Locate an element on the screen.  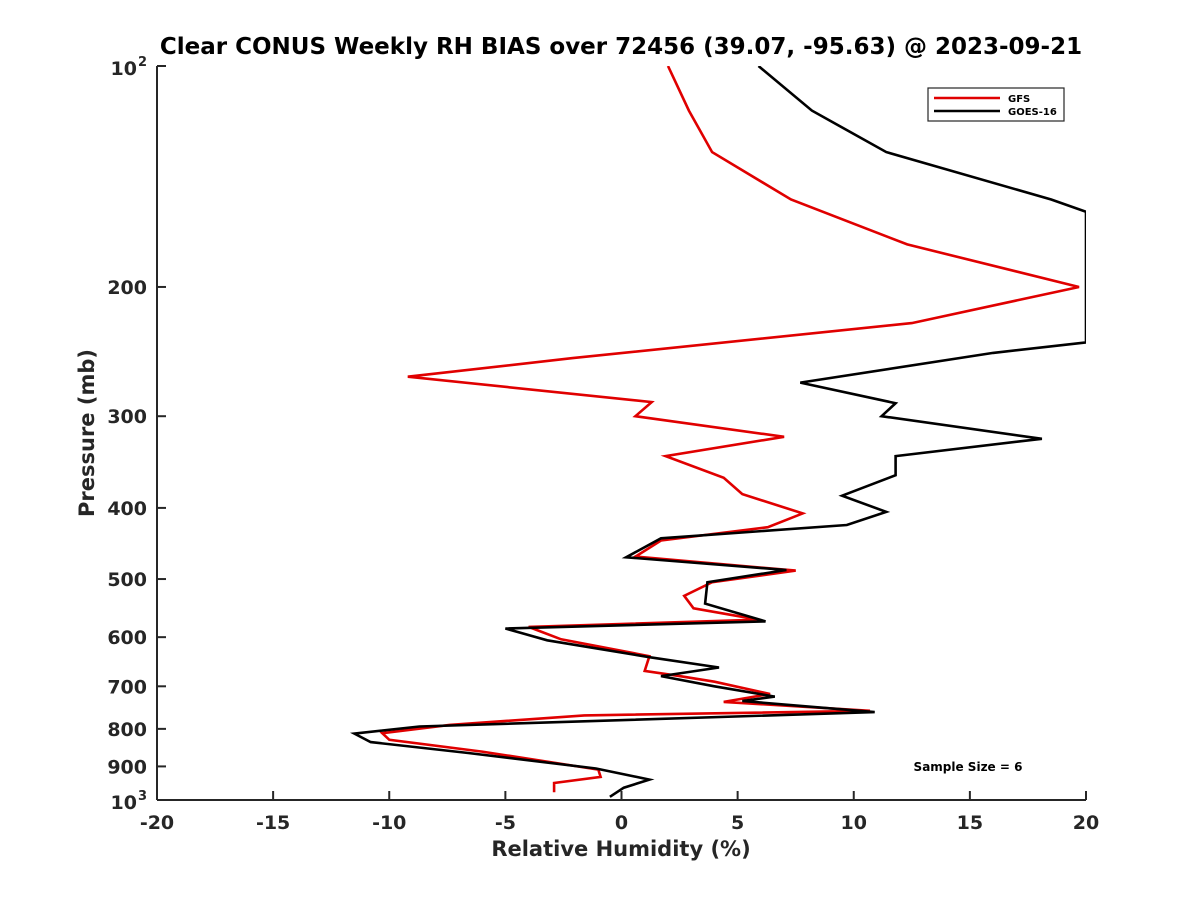
x-tick-label: 20 is located at coordinates (1086, 823).